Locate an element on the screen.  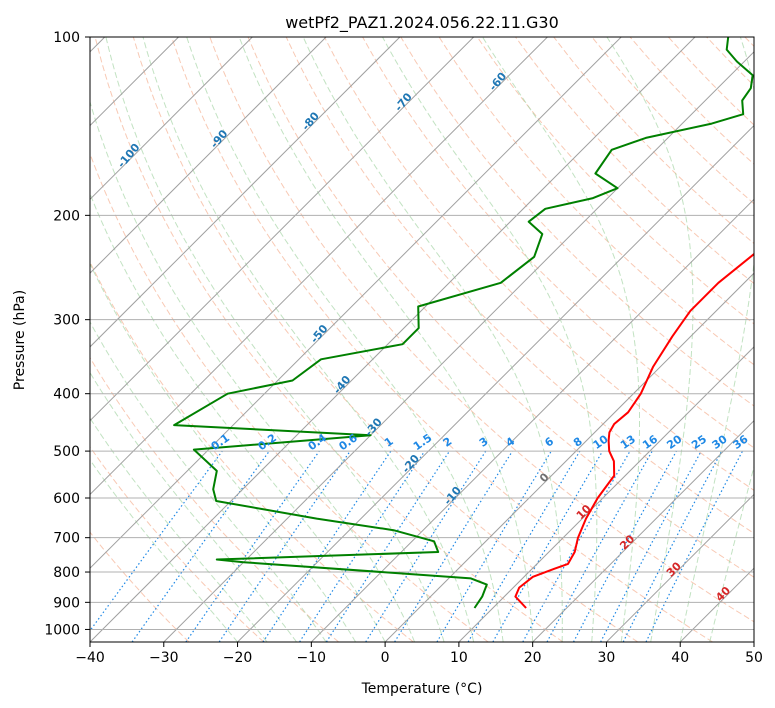
y-axis-ticks: 100 200 300 400 500 600 700 800 900 1000 is located at coordinates (67, 334).